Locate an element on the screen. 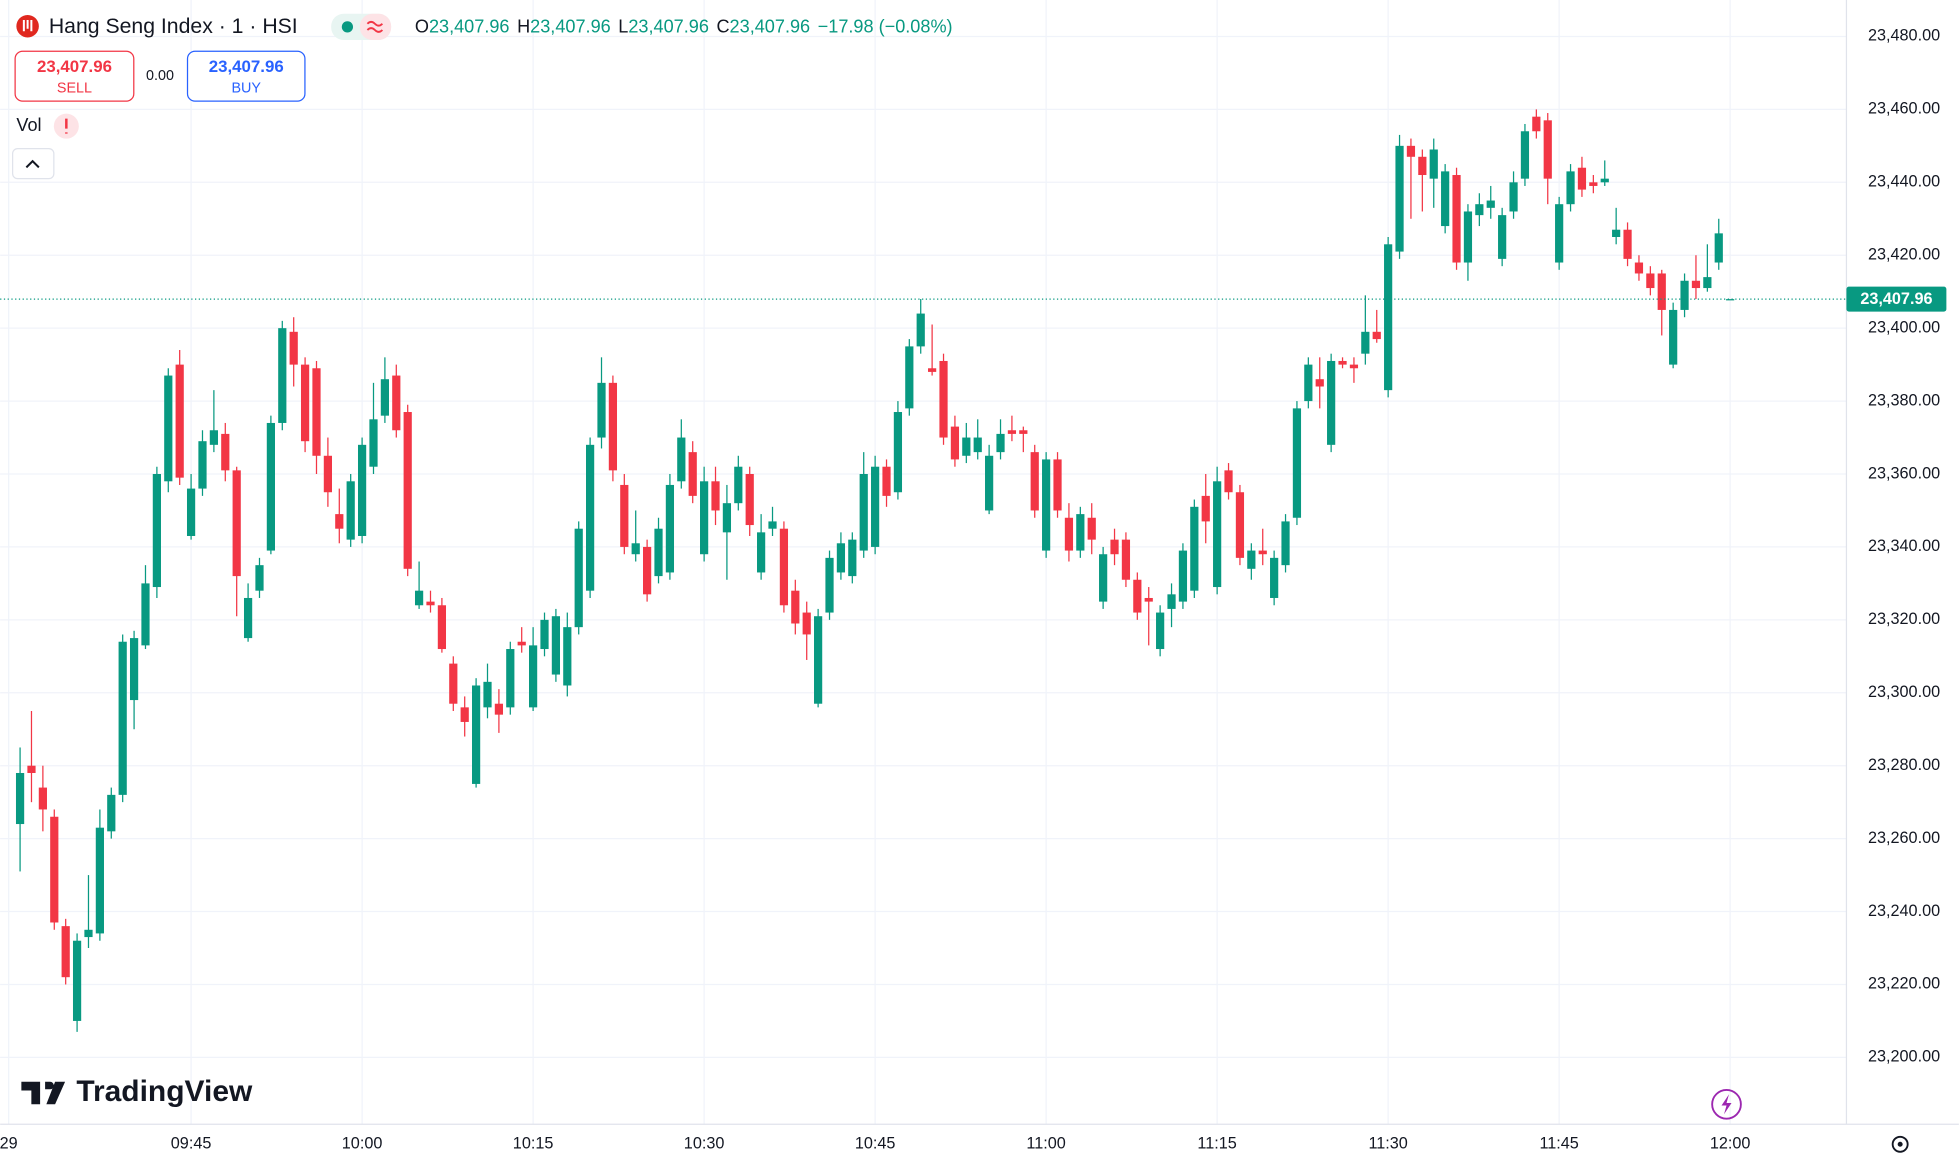  collapse-button is located at coordinates (33, 164).